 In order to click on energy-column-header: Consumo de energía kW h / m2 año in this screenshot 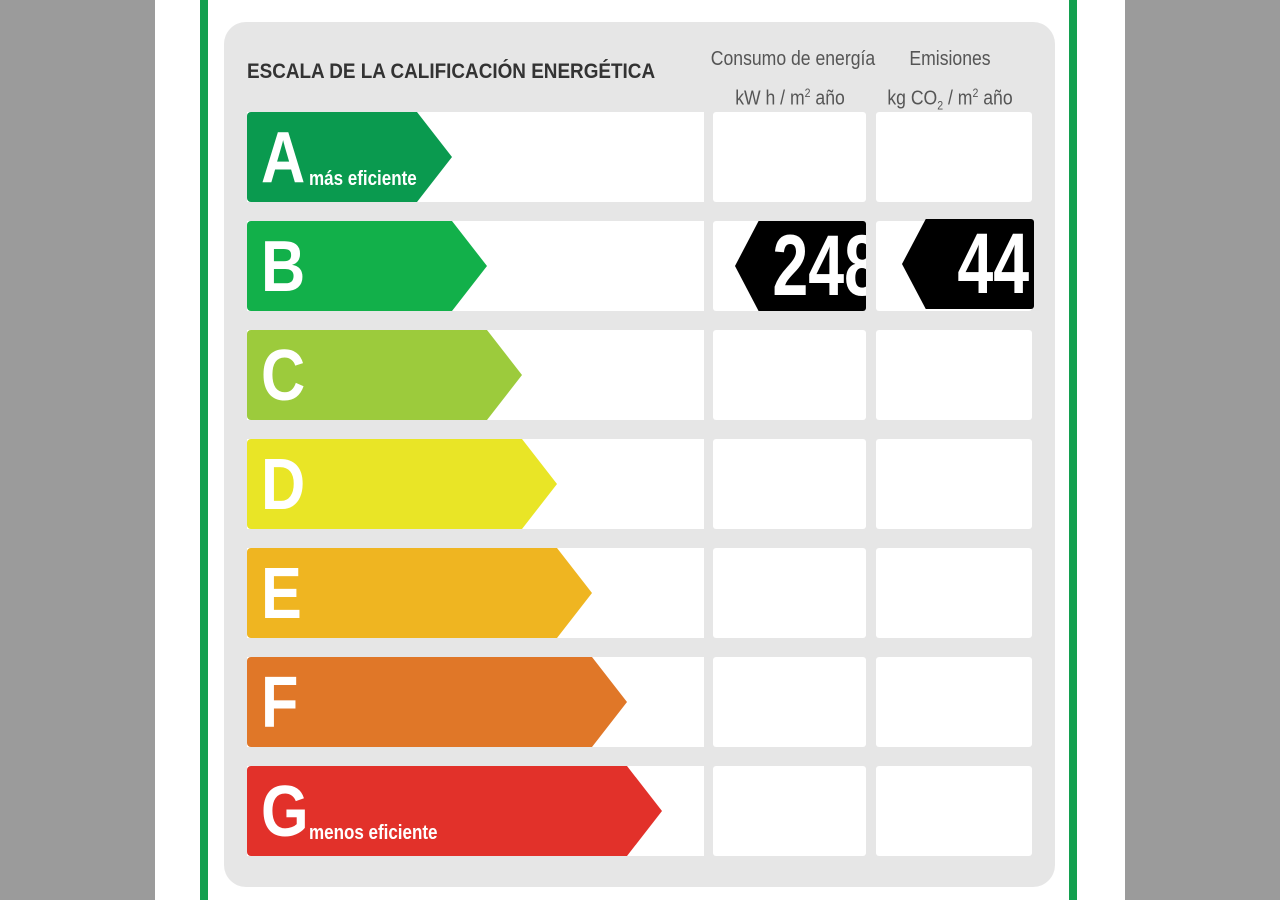, I will do `click(793, 79)`.